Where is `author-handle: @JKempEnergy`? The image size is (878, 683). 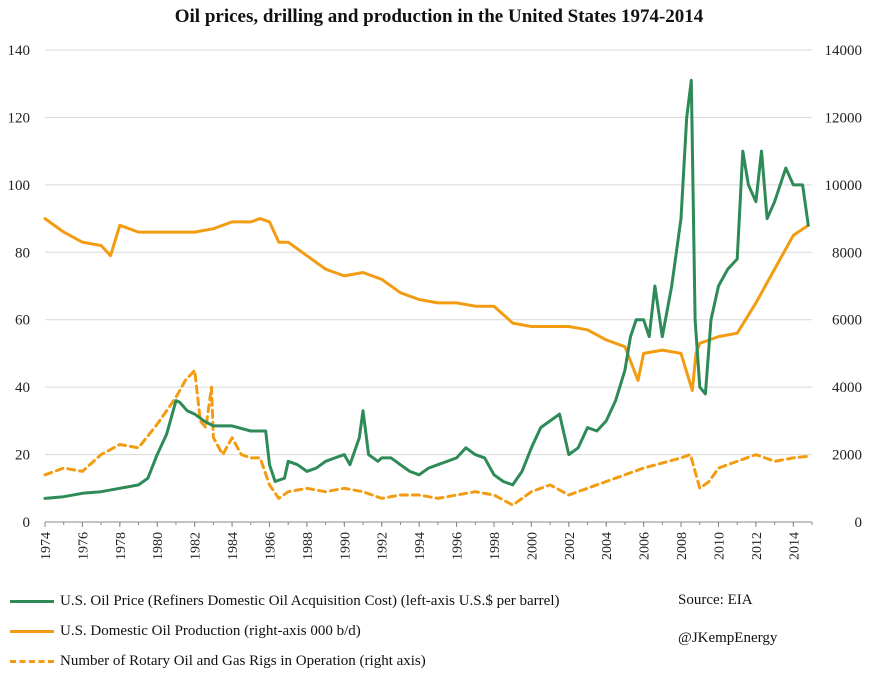
author-handle: @JKempEnergy is located at coordinates (728, 638).